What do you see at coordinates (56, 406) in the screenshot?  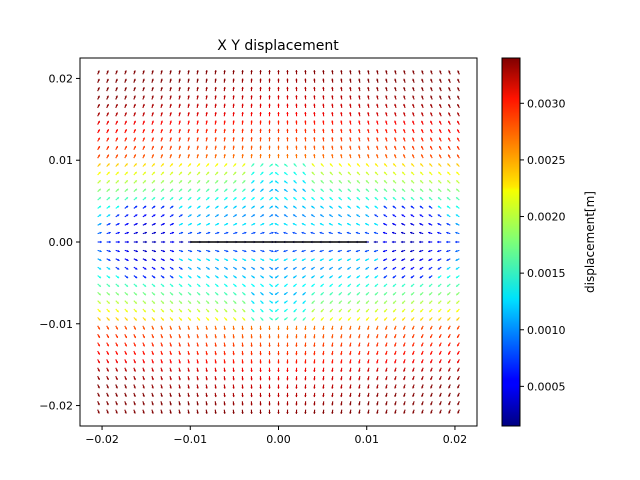 I see `y-tick-label: −0.02` at bounding box center [56, 406].